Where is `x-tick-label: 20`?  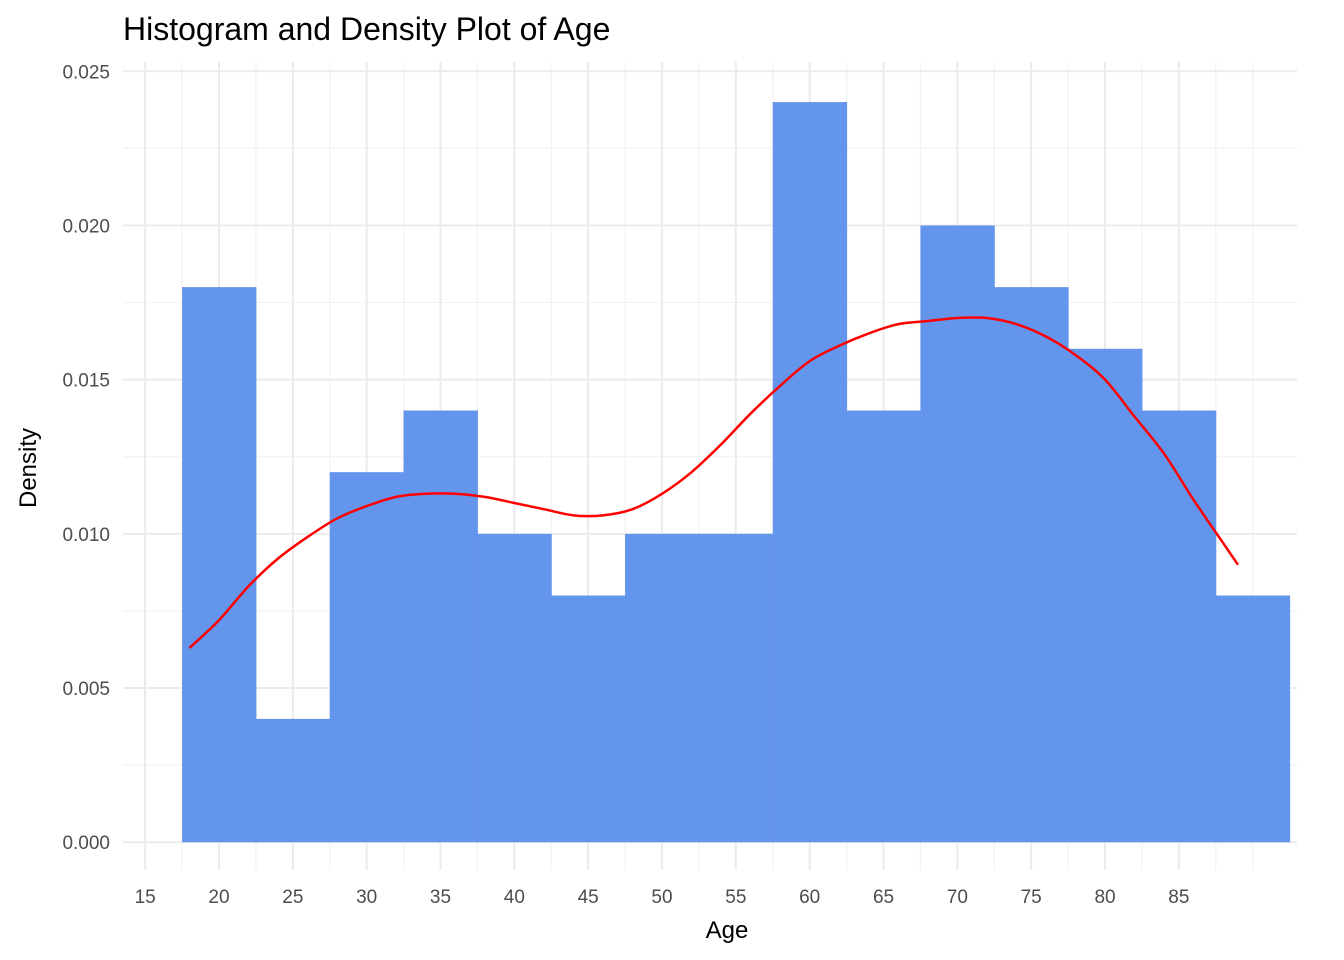
x-tick-label: 20 is located at coordinates (218, 897).